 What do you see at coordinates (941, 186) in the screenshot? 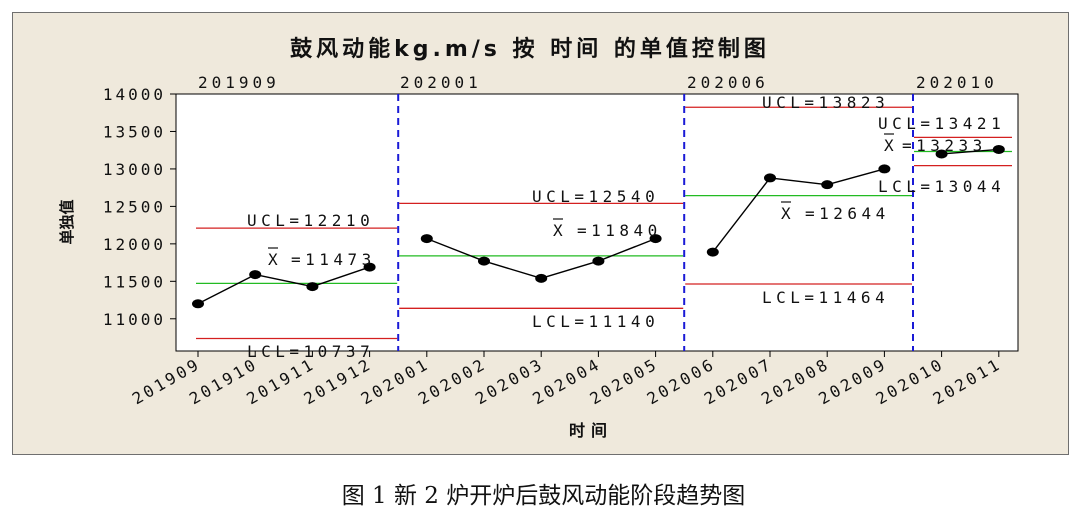
I see `lcl-label: LCL=13044` at bounding box center [941, 186].